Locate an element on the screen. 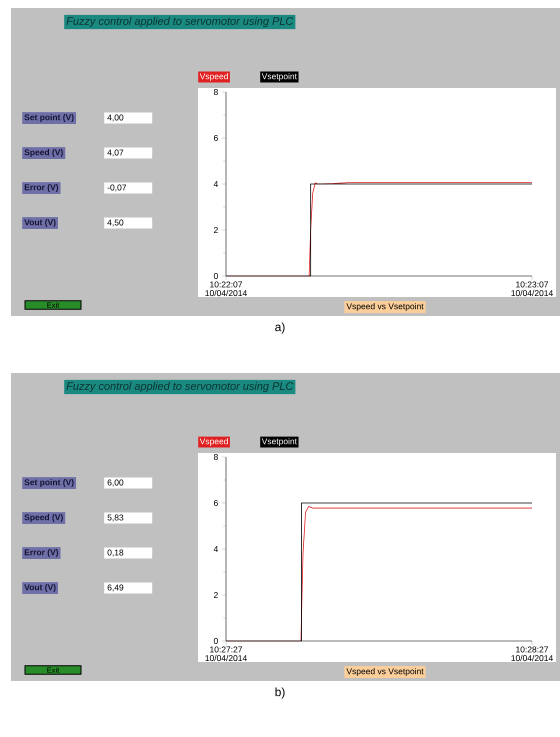 This screenshot has height=737, width=560. text: b) is located at coordinates (280, 693).